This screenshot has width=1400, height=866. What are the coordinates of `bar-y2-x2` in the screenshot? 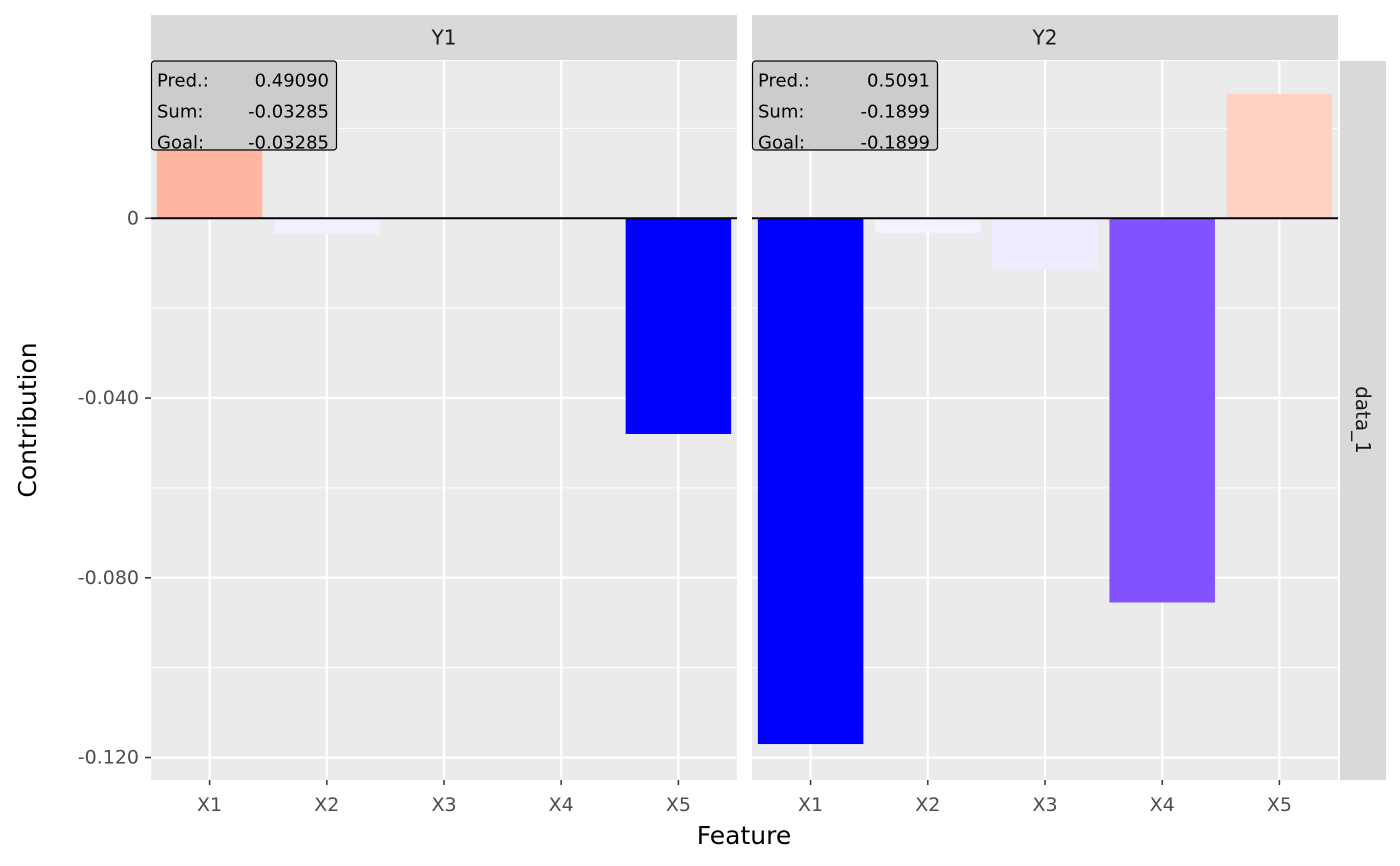 It's located at (928, 225).